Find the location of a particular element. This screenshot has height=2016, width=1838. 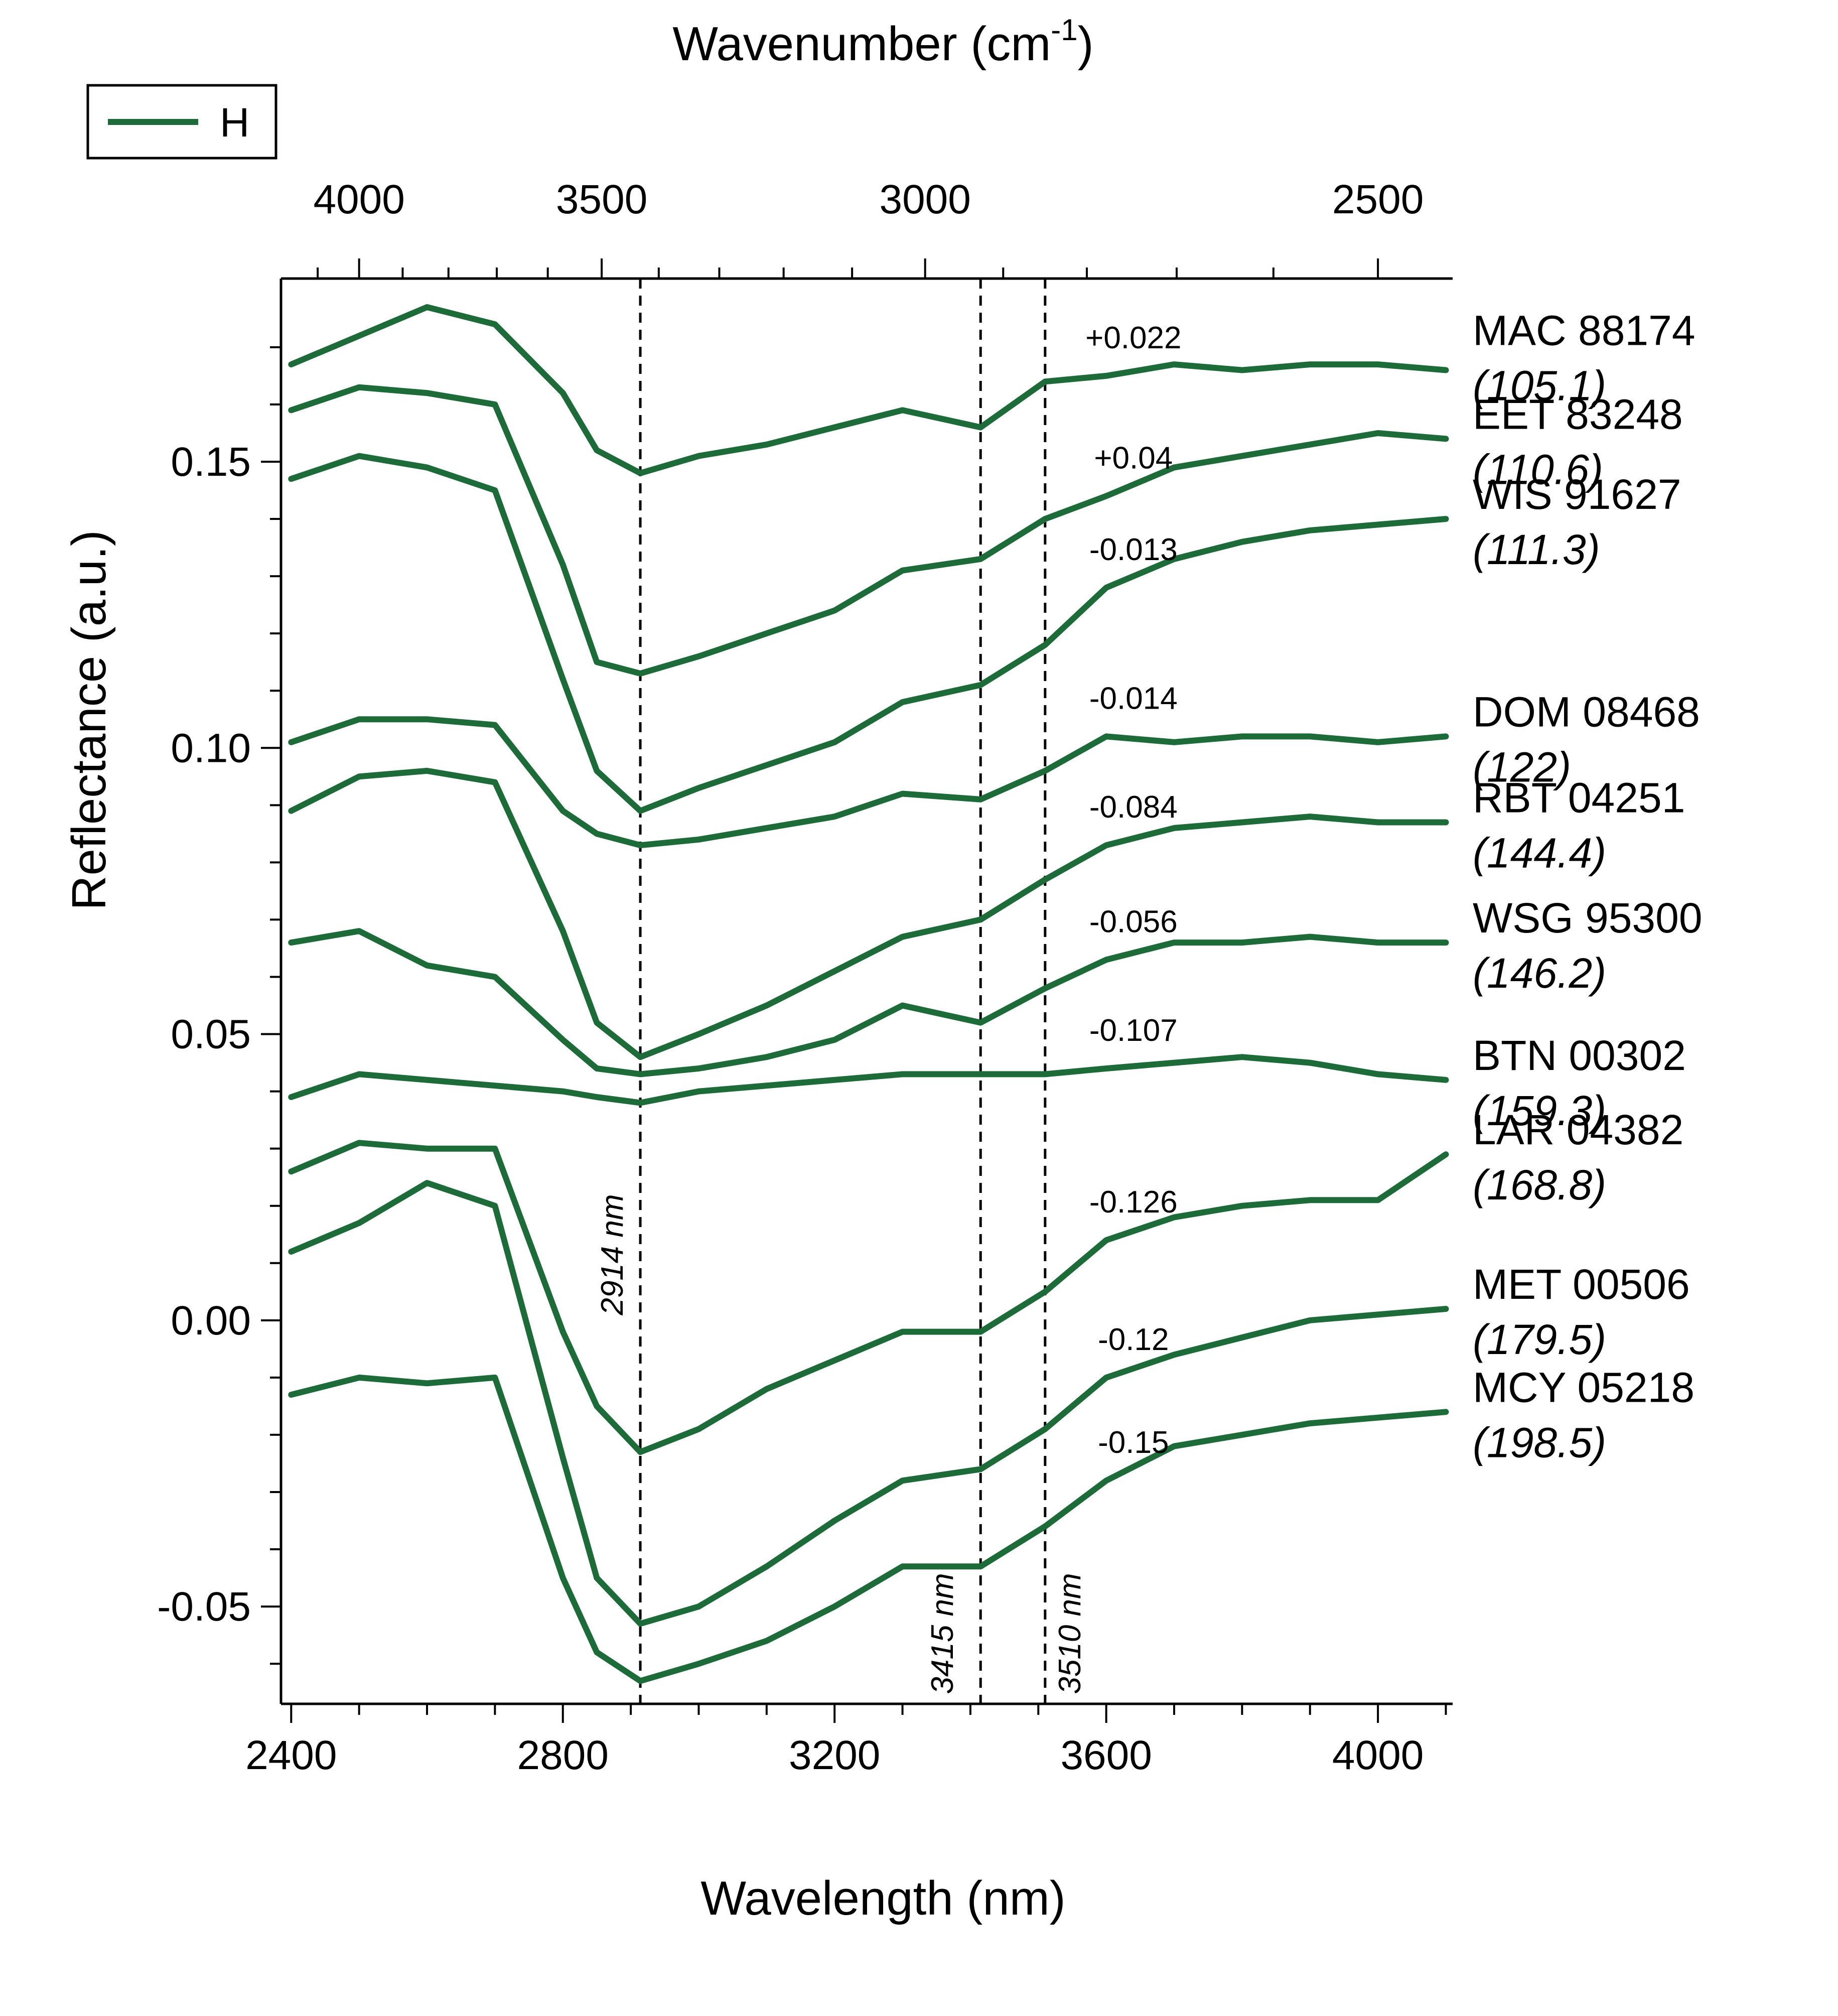

series-sample-label: (122) is located at coordinates (1522, 767).